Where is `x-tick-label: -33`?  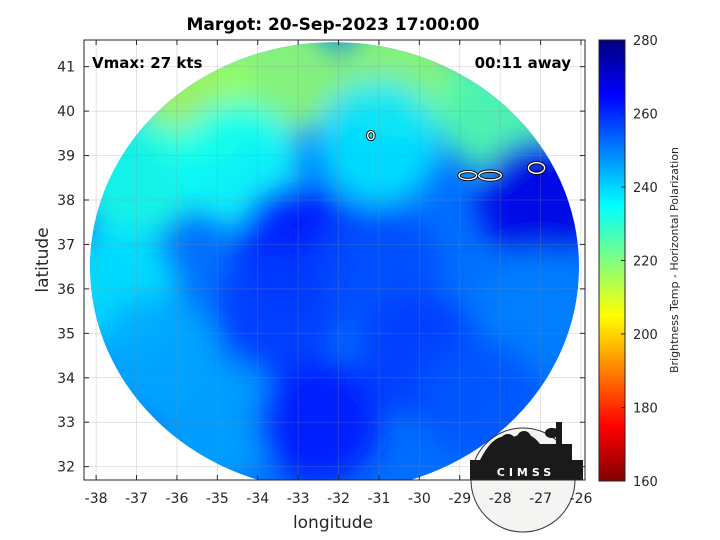
x-tick-label: -33 is located at coordinates (298, 499).